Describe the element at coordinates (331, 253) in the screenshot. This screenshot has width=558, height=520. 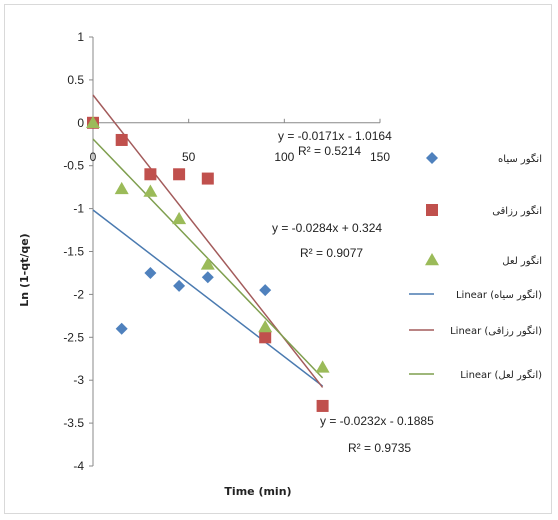
I see `annotation-r2-2: R² = 0.9077` at that location.